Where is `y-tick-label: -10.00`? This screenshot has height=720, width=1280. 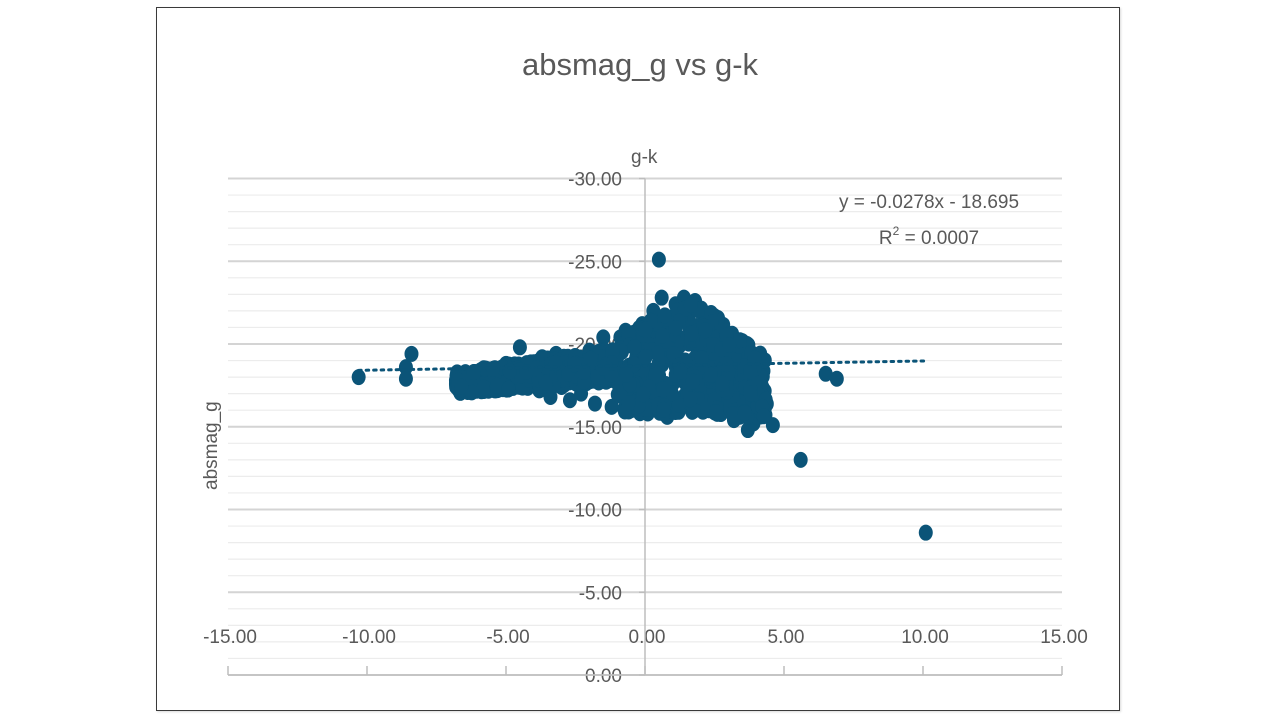
y-tick-label: -10.00 is located at coordinates (595, 511).